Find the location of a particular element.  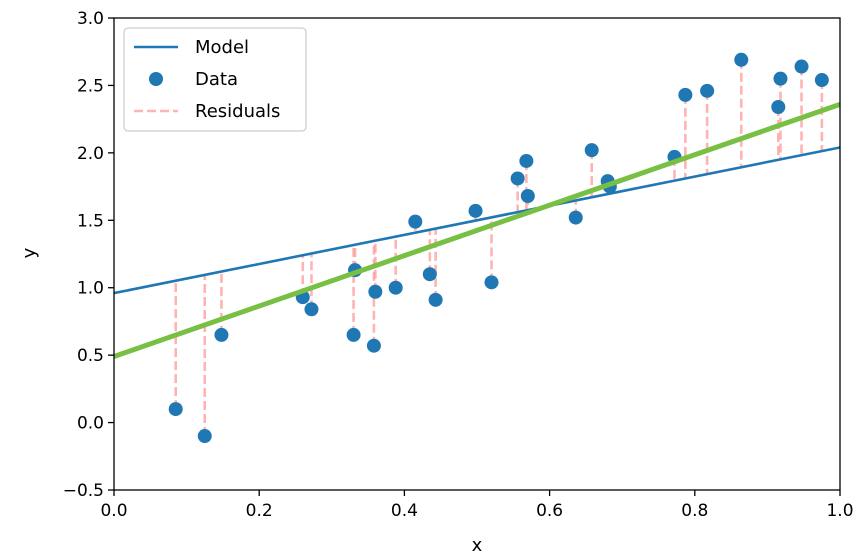

y-tick-label: −0.5 is located at coordinates (83, 491).